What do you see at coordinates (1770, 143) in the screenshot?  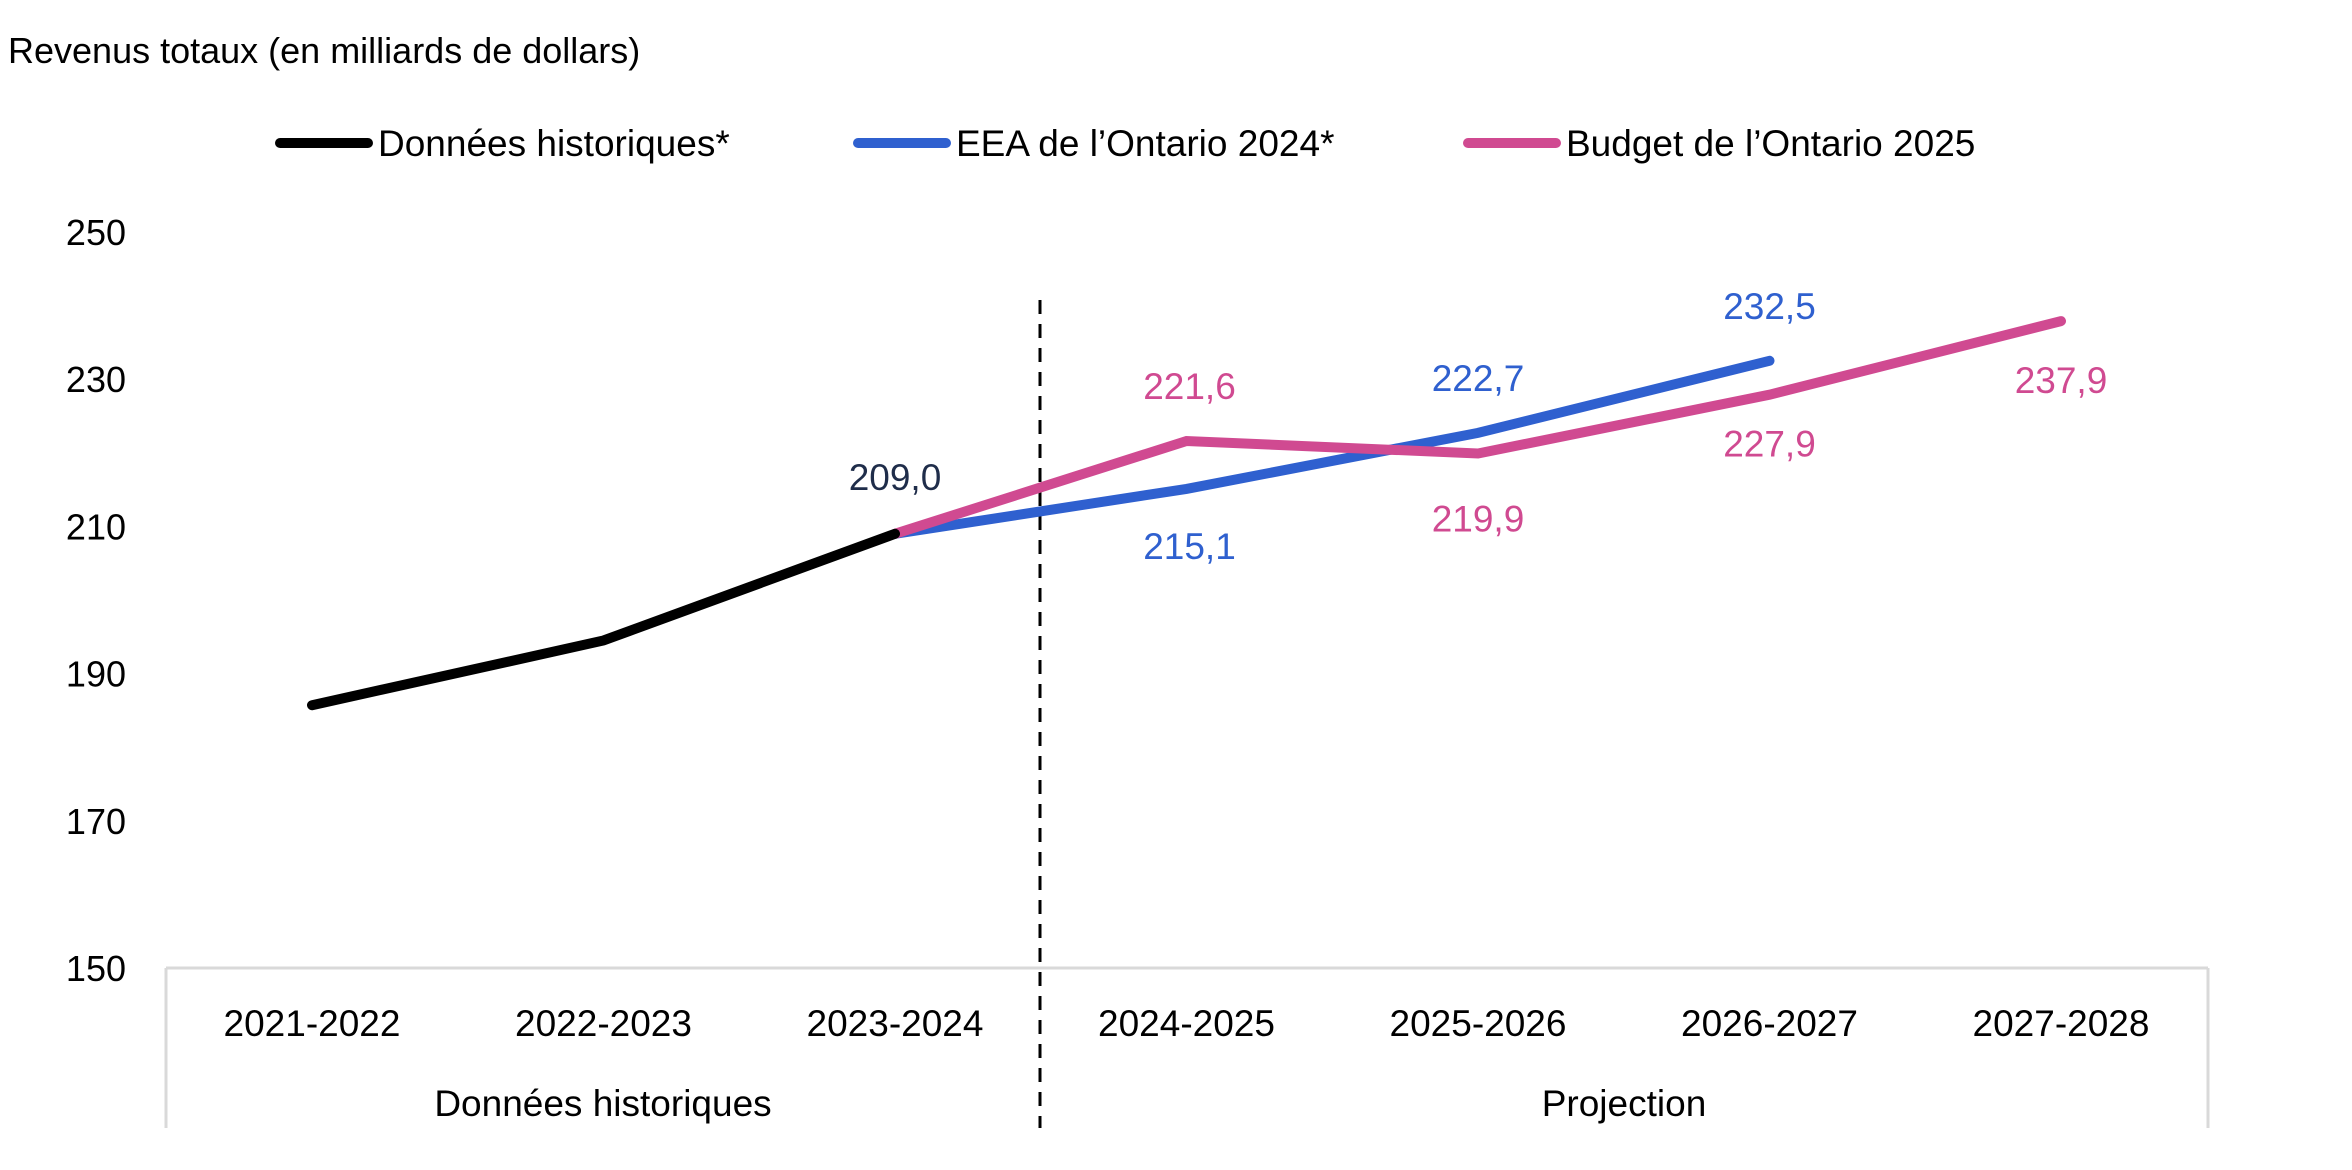 I see `legend-label: Budget de l’Ontario 2025` at bounding box center [1770, 143].